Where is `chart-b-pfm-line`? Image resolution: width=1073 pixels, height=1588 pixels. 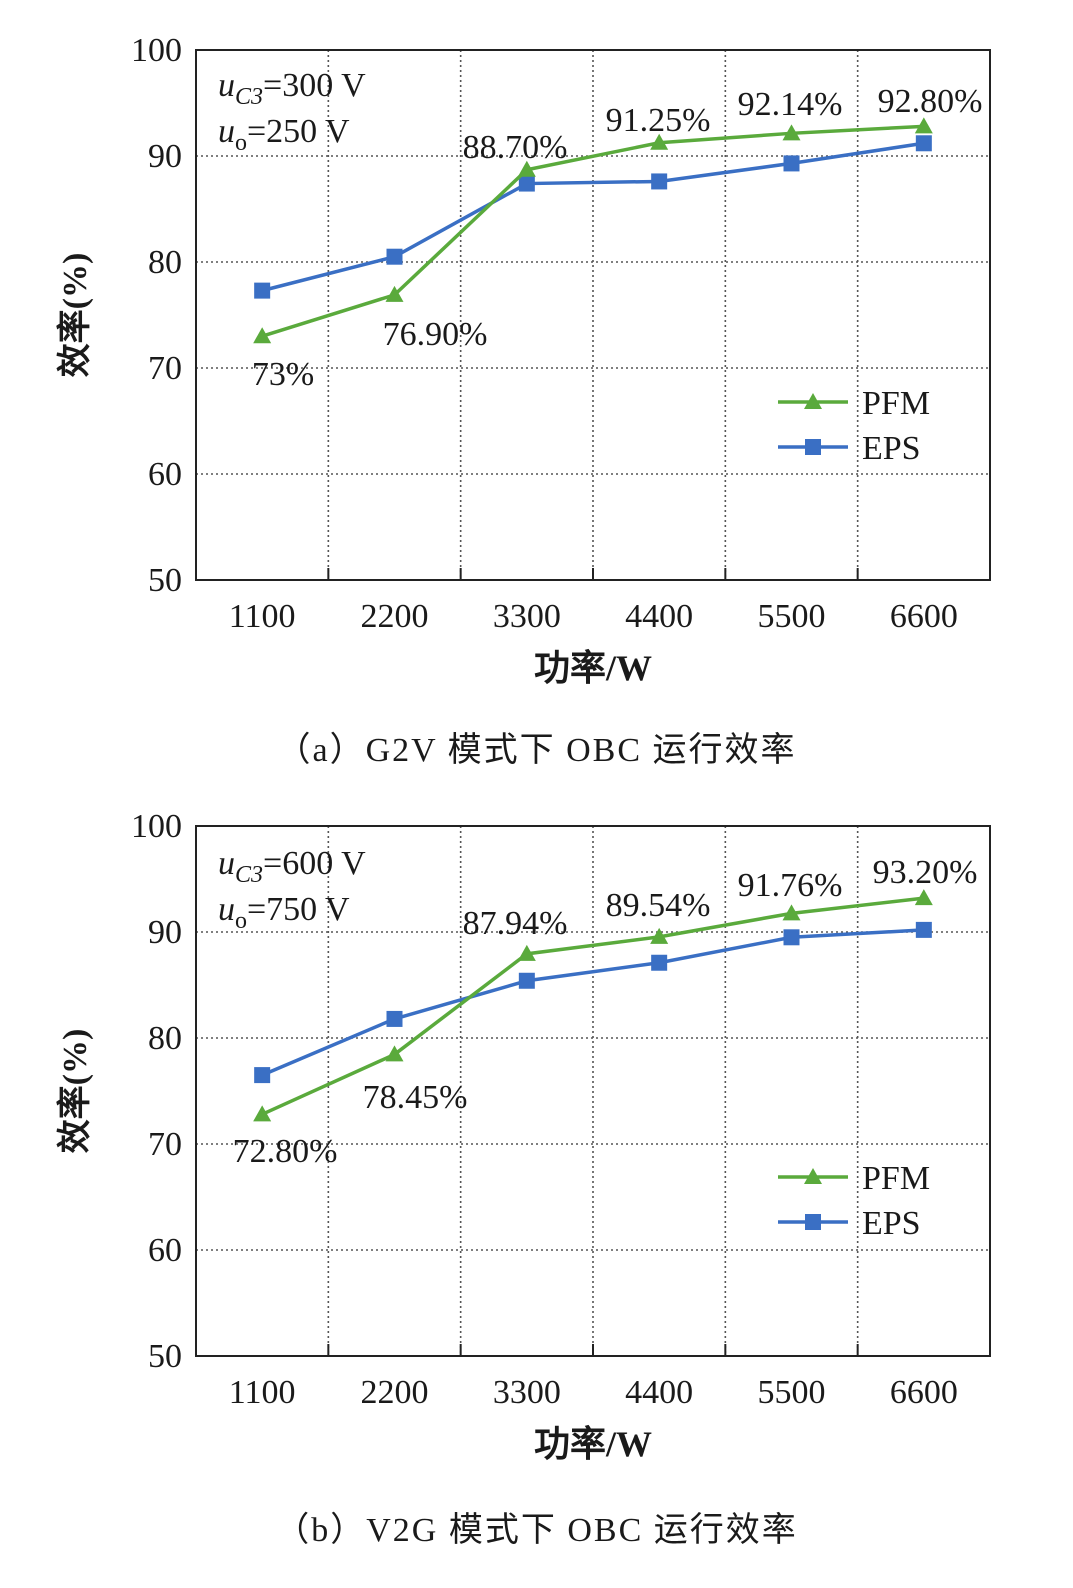 chart-b-pfm-line is located at coordinates (593, 1006).